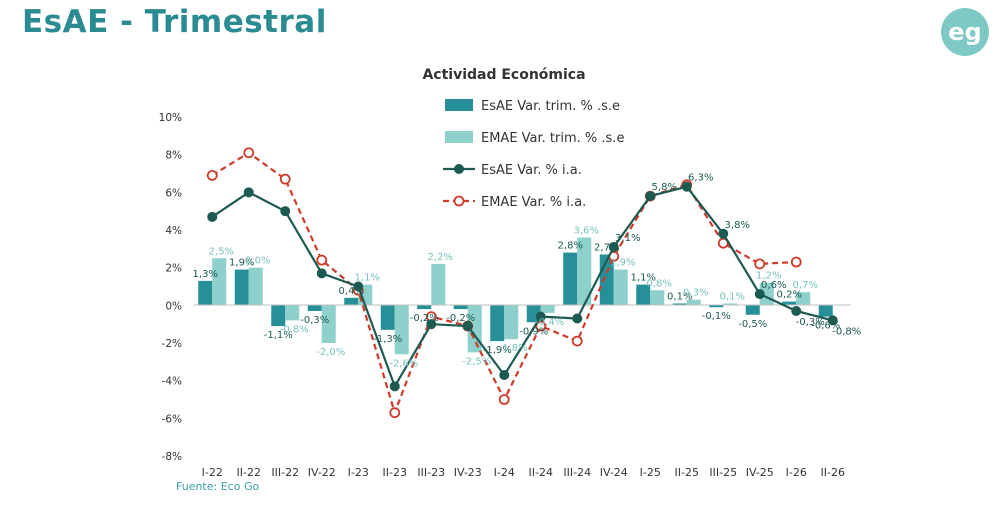  What do you see at coordinates (650, 472) in the screenshot?
I see `x-tick-label: I-25` at bounding box center [650, 472].